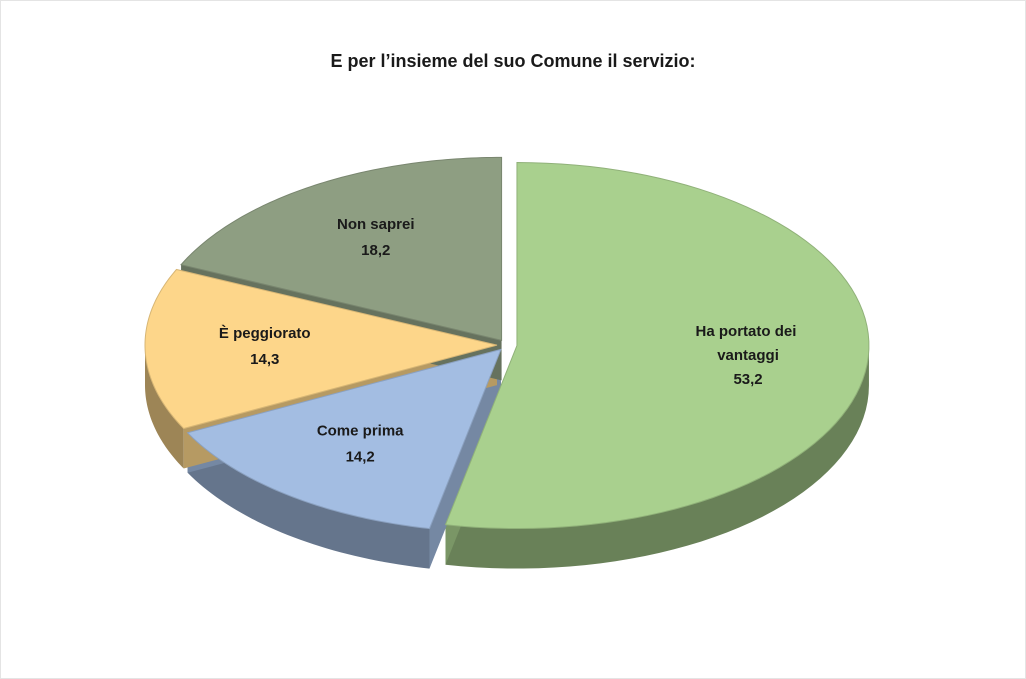 The width and height of the screenshot is (1026, 679). I want to click on slice-value: 14,2, so click(360, 456).